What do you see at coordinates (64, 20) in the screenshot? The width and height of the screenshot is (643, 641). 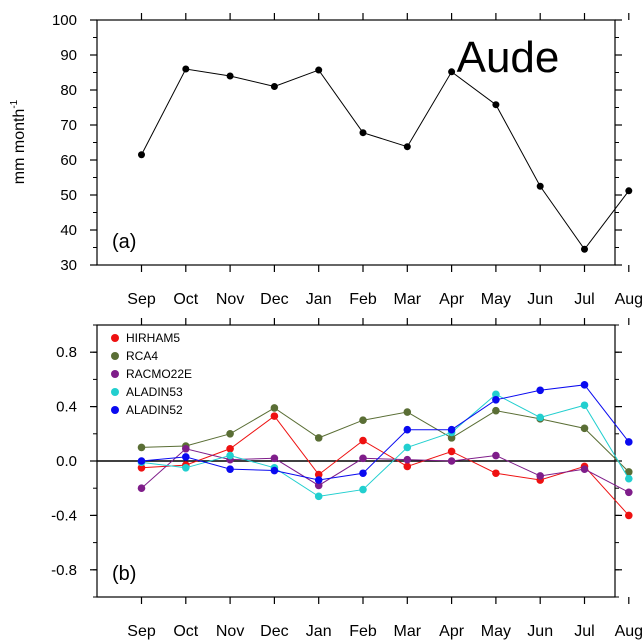 I see `panel-a-ytick-label: 100` at bounding box center [64, 20].